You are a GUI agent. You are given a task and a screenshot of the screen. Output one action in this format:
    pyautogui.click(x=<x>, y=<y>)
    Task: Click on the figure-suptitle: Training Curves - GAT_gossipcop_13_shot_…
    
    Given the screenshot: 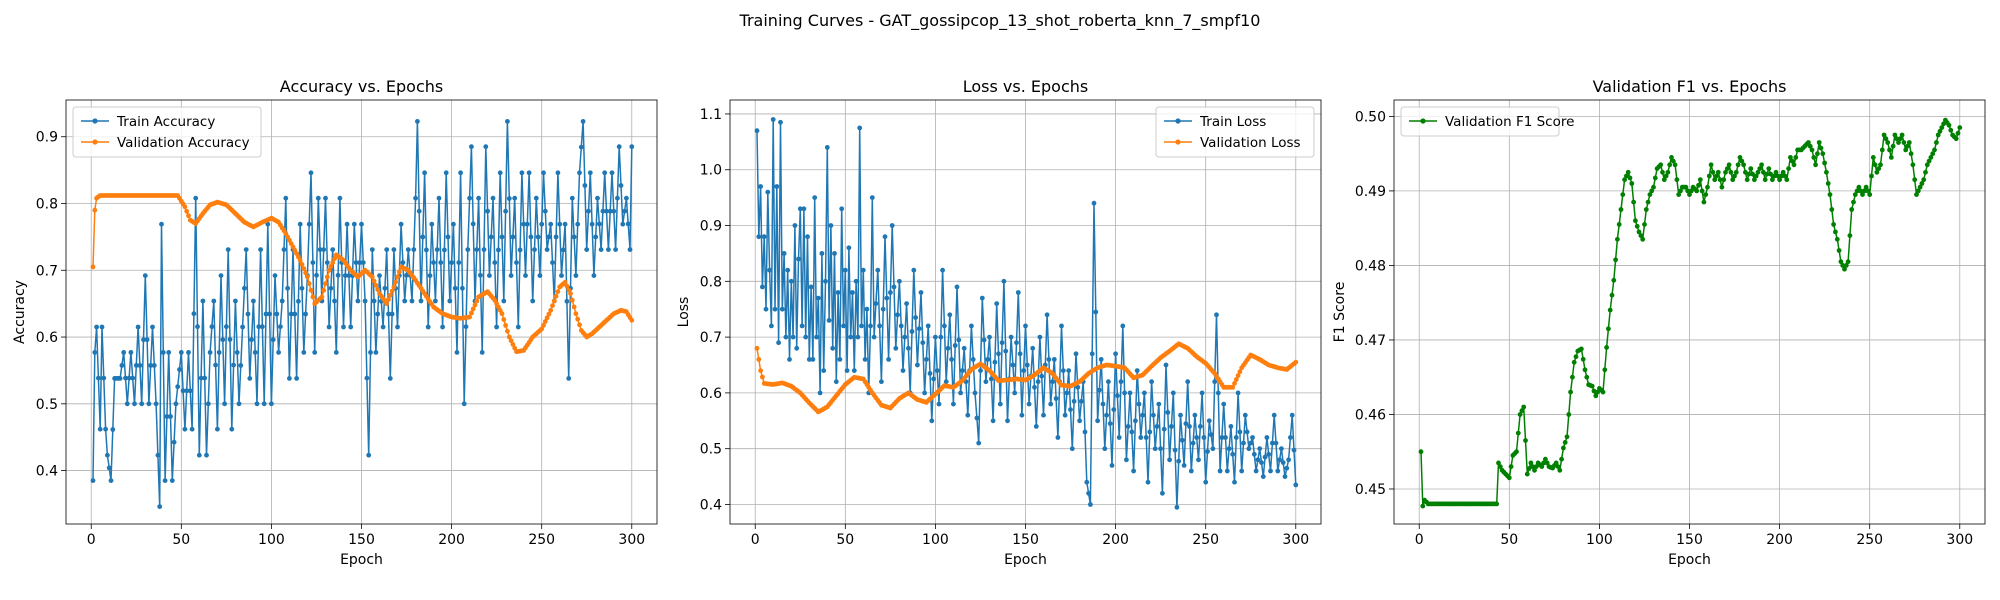 What is the action you would take?
    pyautogui.click(x=1000, y=21)
    